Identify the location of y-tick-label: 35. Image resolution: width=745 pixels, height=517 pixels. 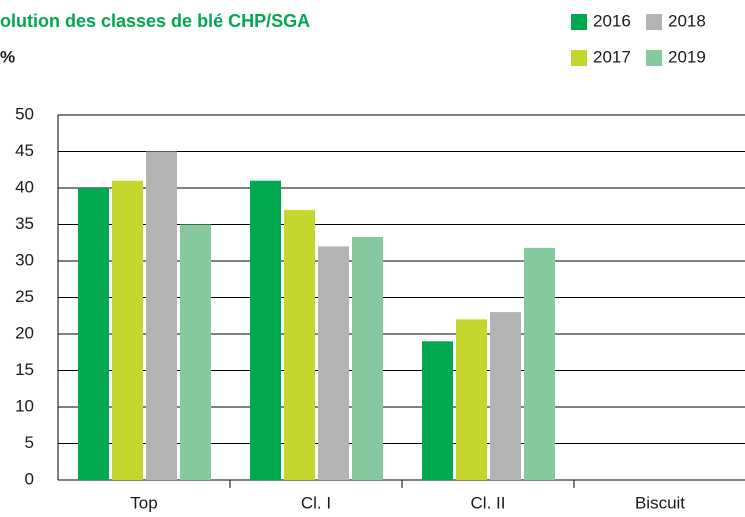
(24, 223).